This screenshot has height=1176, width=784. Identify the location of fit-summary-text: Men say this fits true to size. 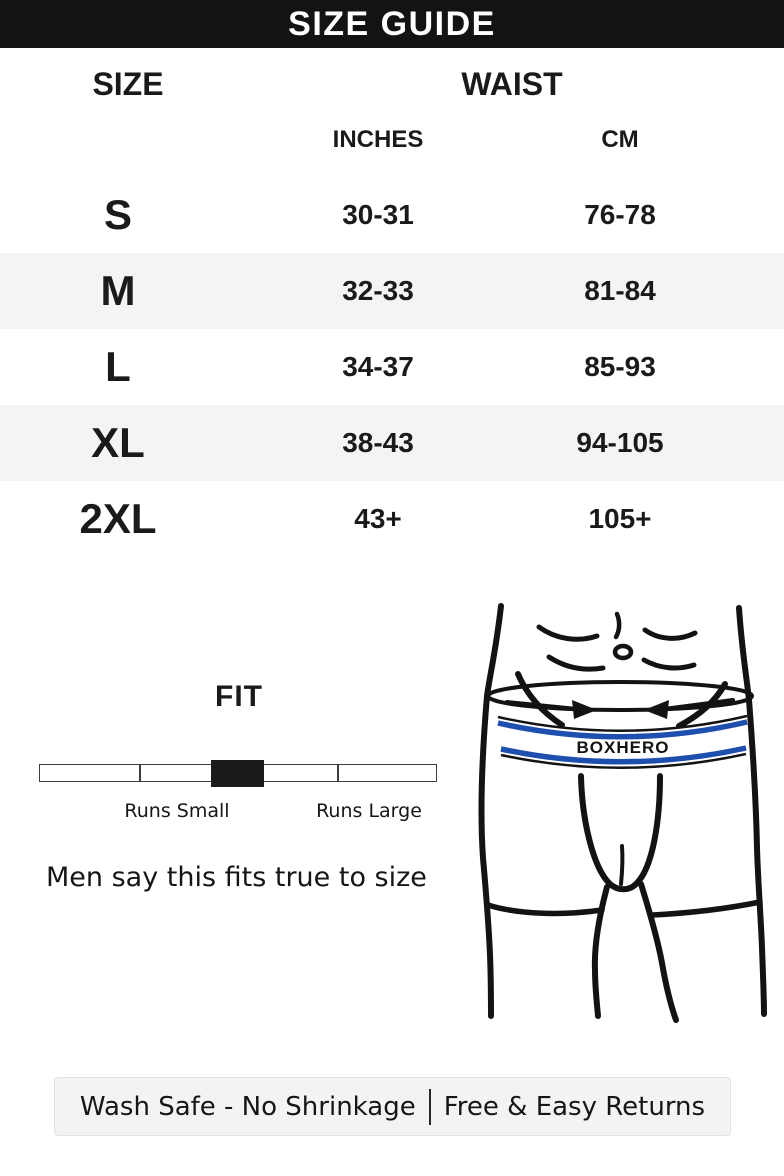
(236, 877).